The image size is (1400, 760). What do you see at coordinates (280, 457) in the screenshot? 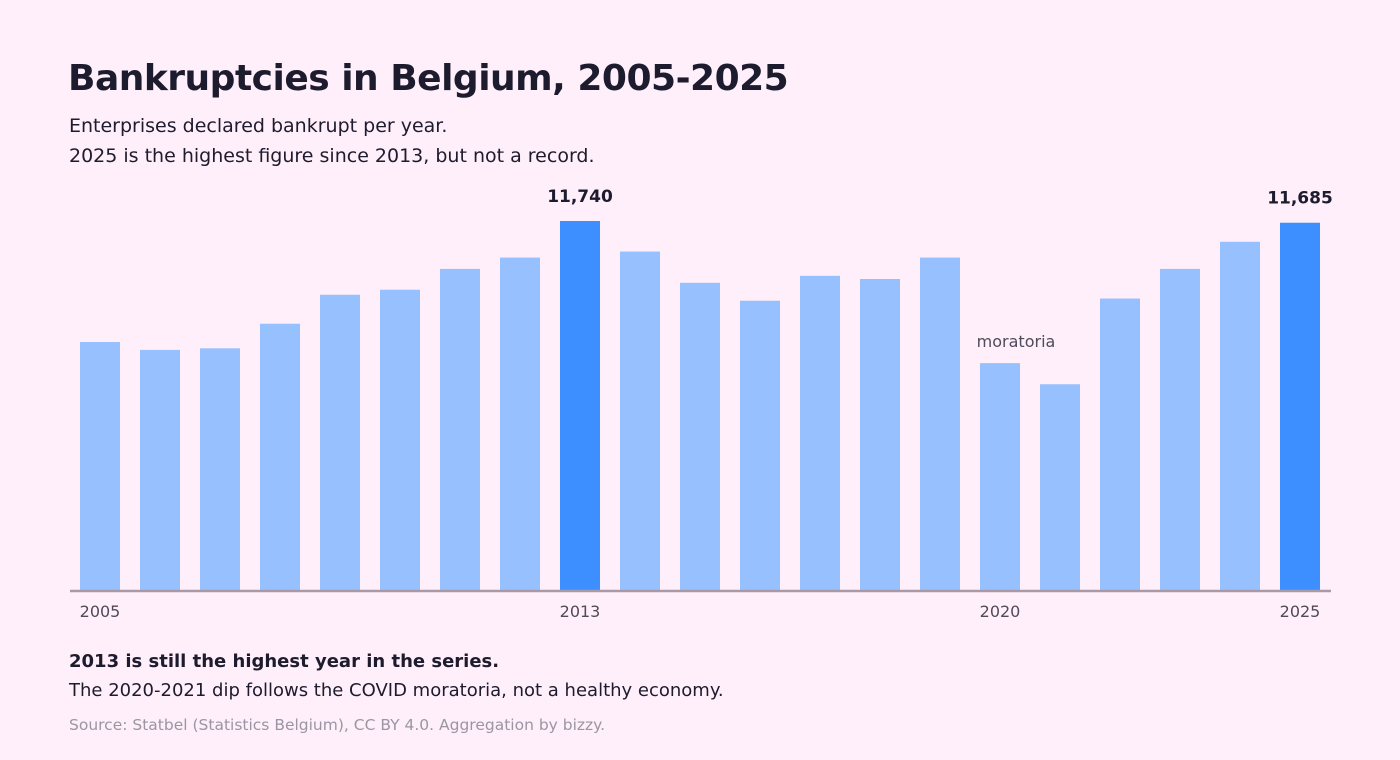
I see `bar-2008` at bounding box center [280, 457].